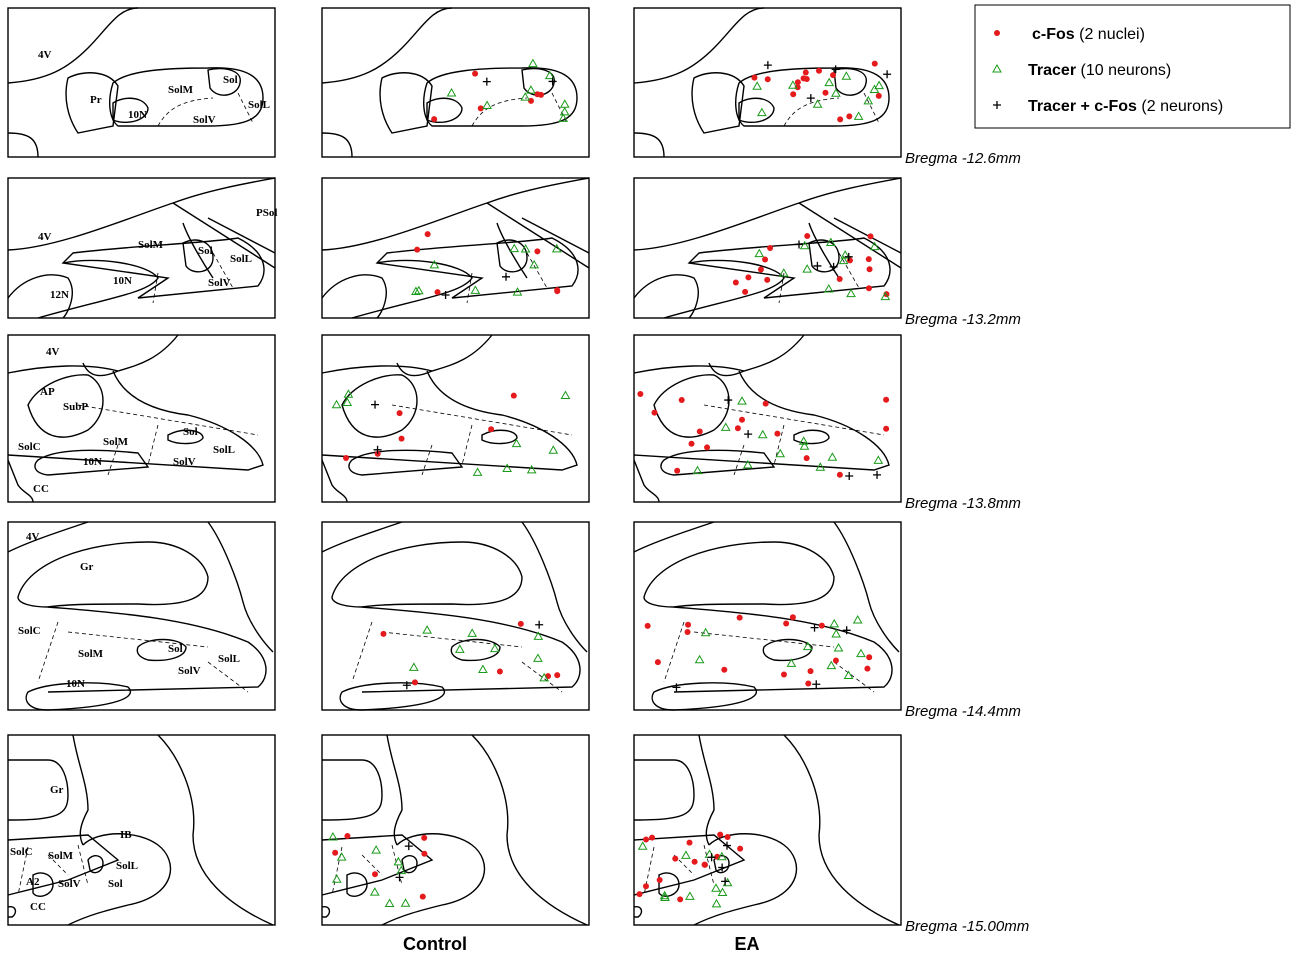 Image resolution: width=1298 pixels, height=958 pixels. What do you see at coordinates (266, 213) in the screenshot?
I see `region-label: PSol` at bounding box center [266, 213].